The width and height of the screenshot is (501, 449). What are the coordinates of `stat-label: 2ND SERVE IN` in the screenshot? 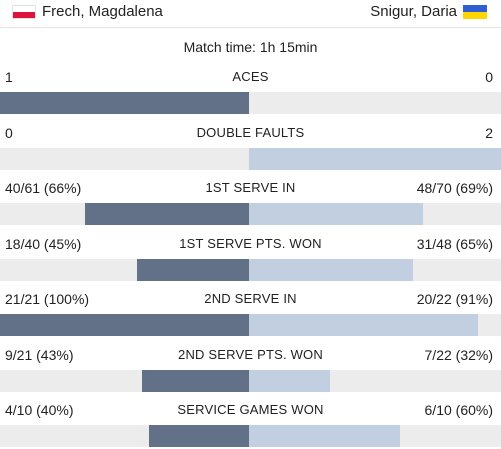 It's located at (250, 298).